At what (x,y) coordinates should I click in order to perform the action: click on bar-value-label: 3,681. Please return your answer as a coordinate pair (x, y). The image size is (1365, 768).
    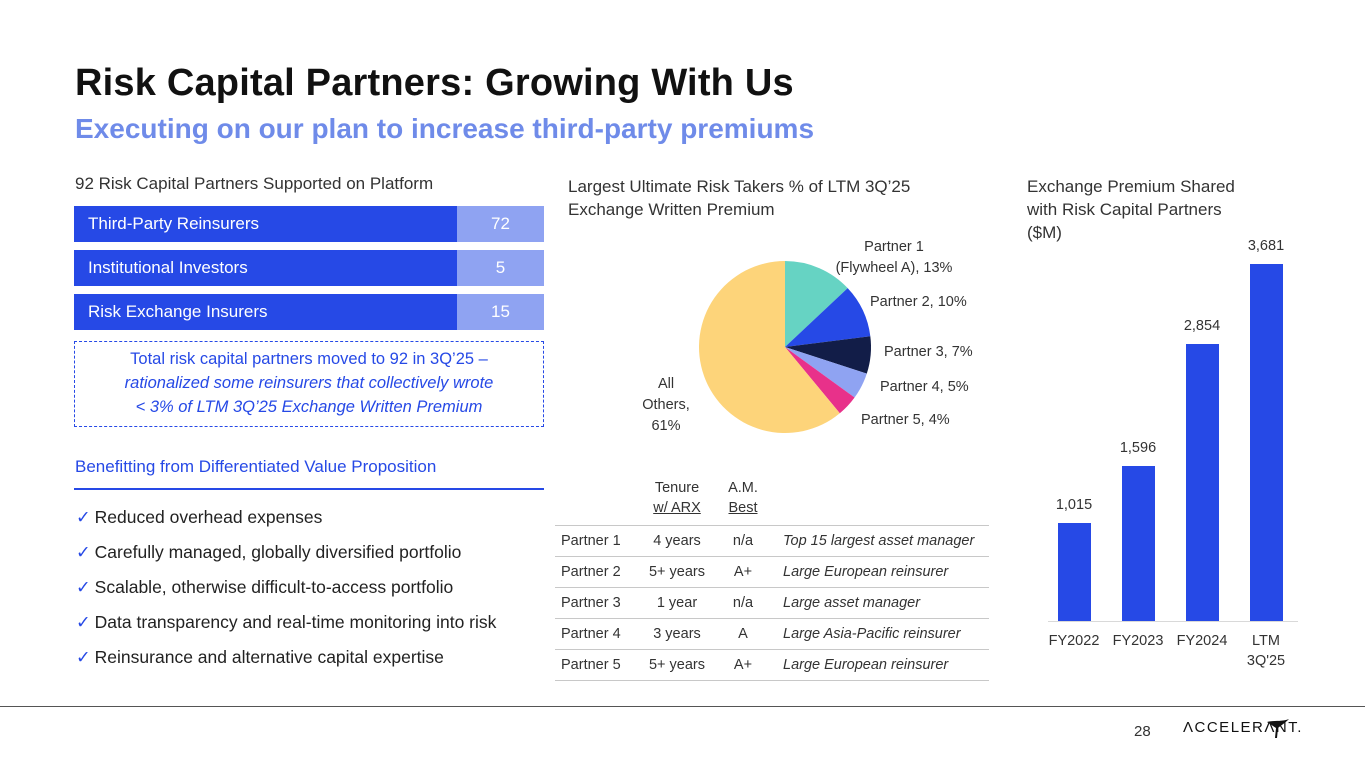
    Looking at the image, I should click on (1266, 246).